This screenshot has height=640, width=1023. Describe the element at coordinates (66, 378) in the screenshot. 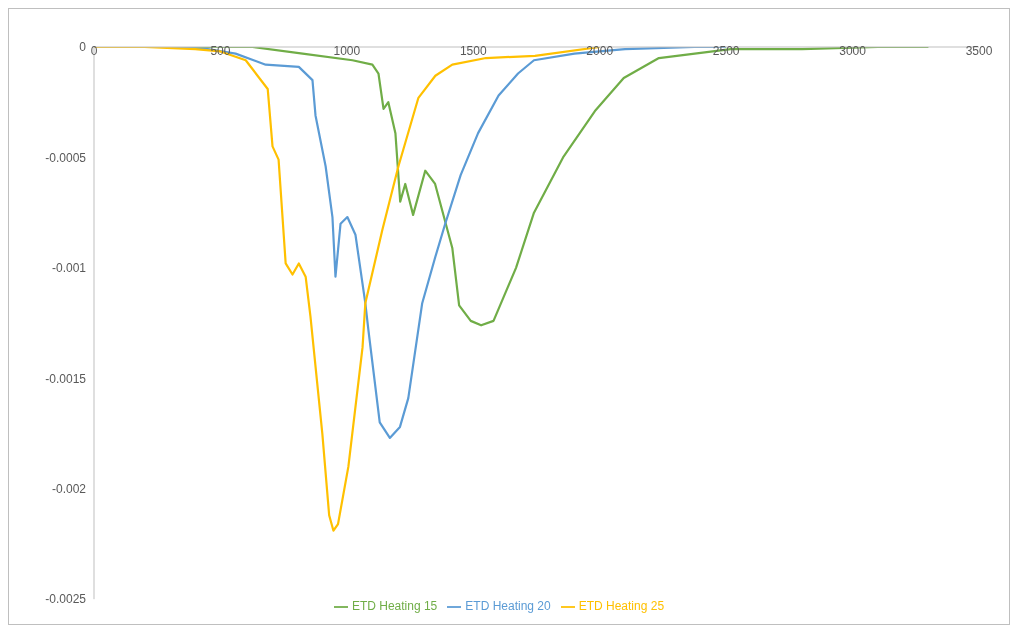

I see `y-tick-label: -0.0015` at that location.